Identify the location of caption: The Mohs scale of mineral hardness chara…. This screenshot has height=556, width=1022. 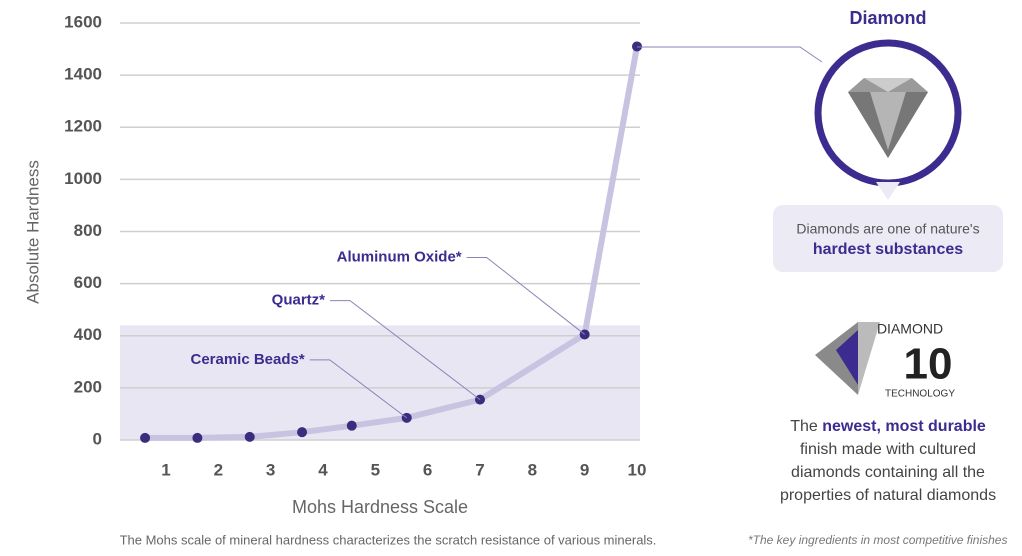
(388, 539).